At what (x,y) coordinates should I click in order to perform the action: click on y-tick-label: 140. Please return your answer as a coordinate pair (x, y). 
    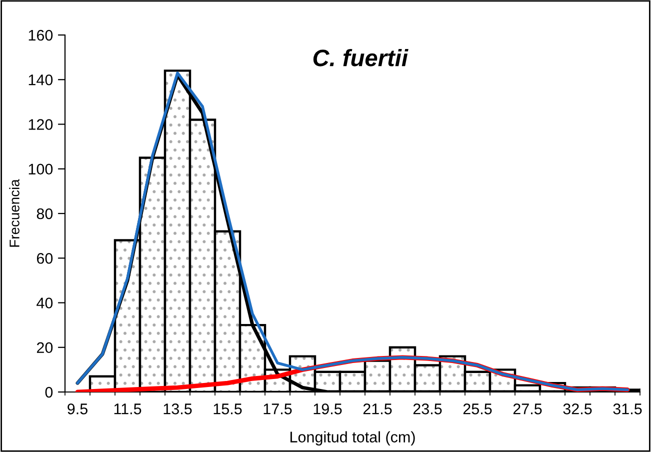
    Looking at the image, I should click on (40, 80).